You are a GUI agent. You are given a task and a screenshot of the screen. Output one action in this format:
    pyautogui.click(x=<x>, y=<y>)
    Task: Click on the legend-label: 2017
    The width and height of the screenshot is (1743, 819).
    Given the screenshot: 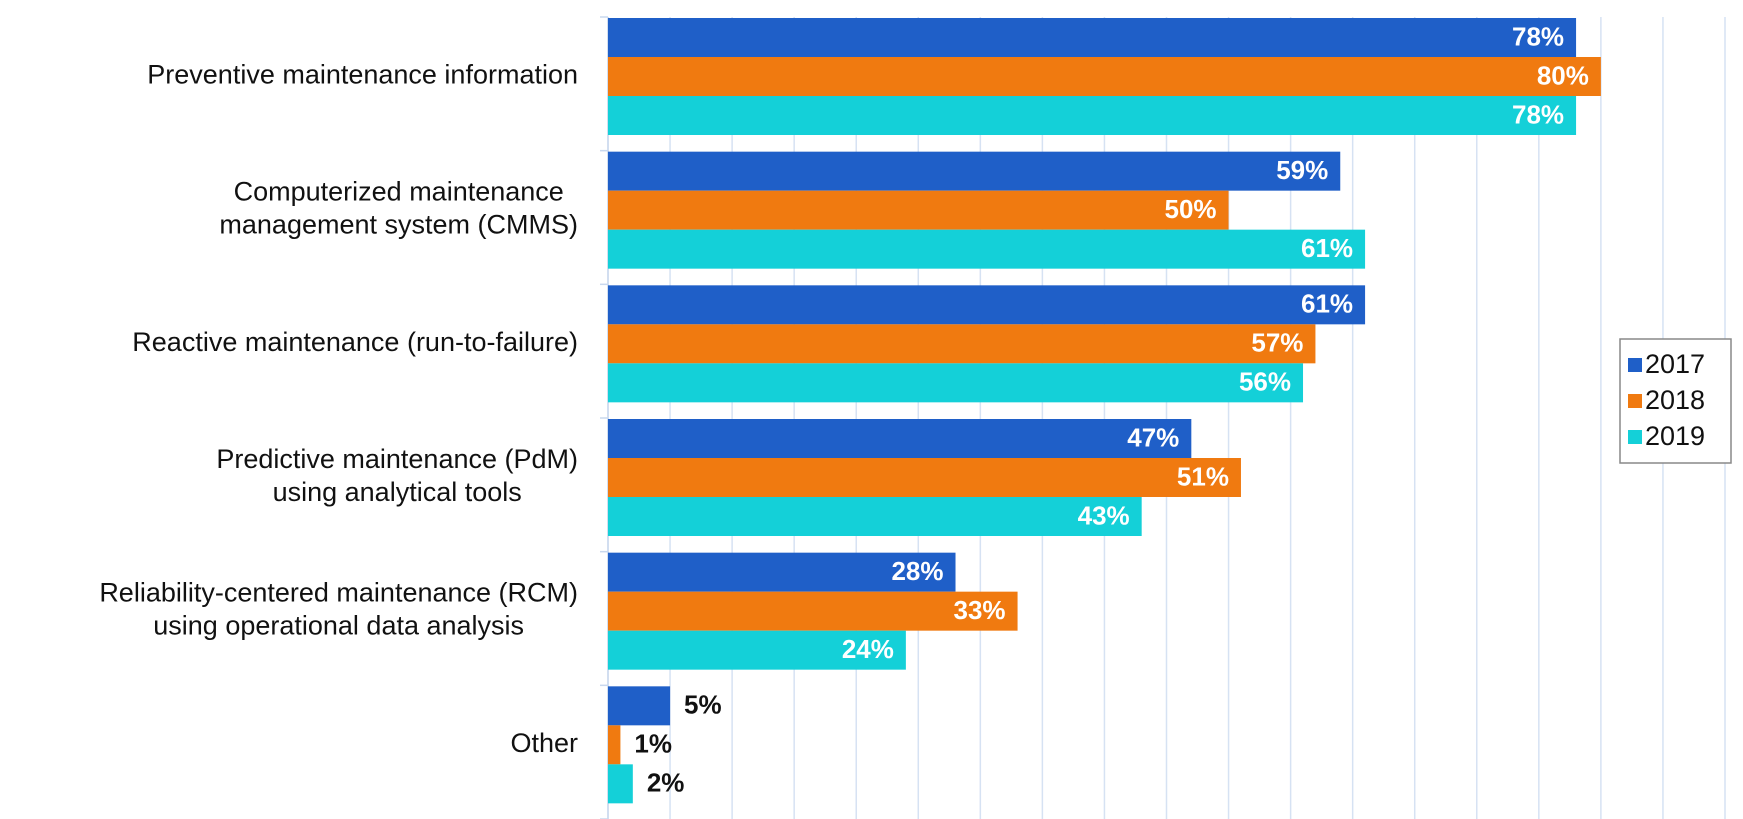 What is the action you would take?
    pyautogui.click(x=1675, y=364)
    